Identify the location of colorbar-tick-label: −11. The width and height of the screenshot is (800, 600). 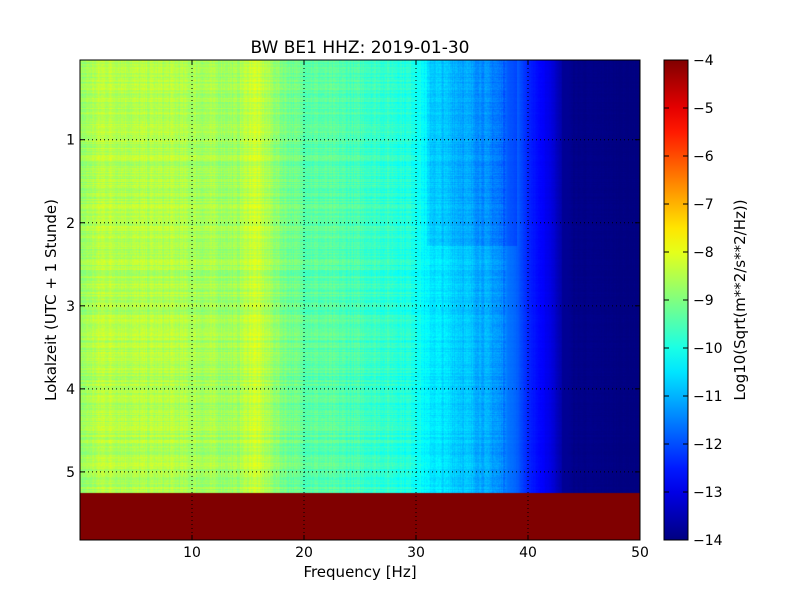
(708, 397).